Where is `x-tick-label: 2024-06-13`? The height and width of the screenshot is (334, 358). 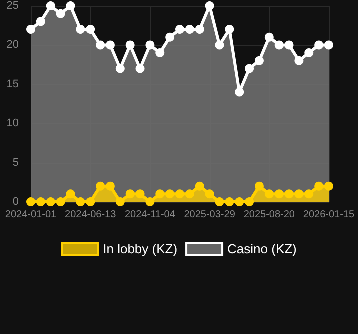
x-tick-label: 2024-06-13 is located at coordinates (91, 215).